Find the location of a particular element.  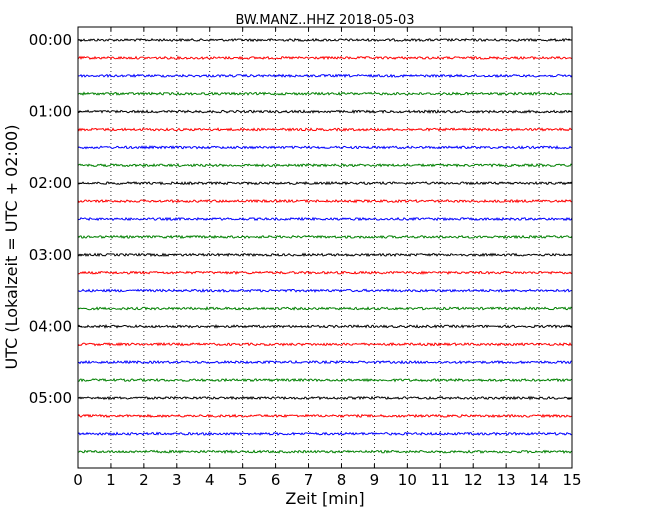

x-tick-label: 2 is located at coordinates (144, 480).